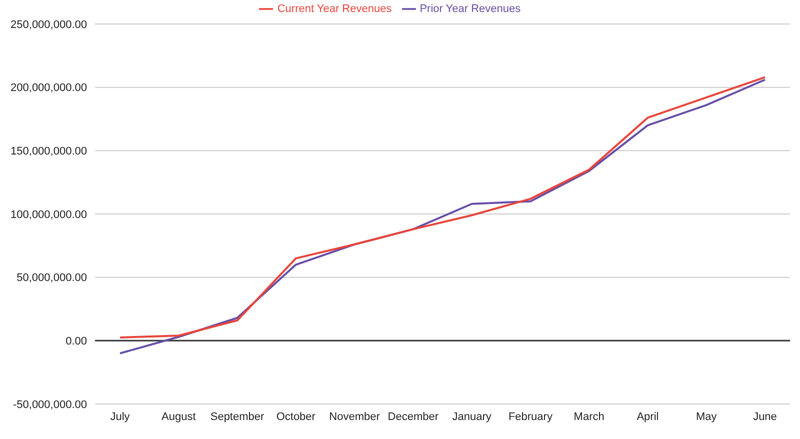  Describe the element at coordinates (76, 342) in the screenshot. I see `y-tick-label: 0.00` at that location.